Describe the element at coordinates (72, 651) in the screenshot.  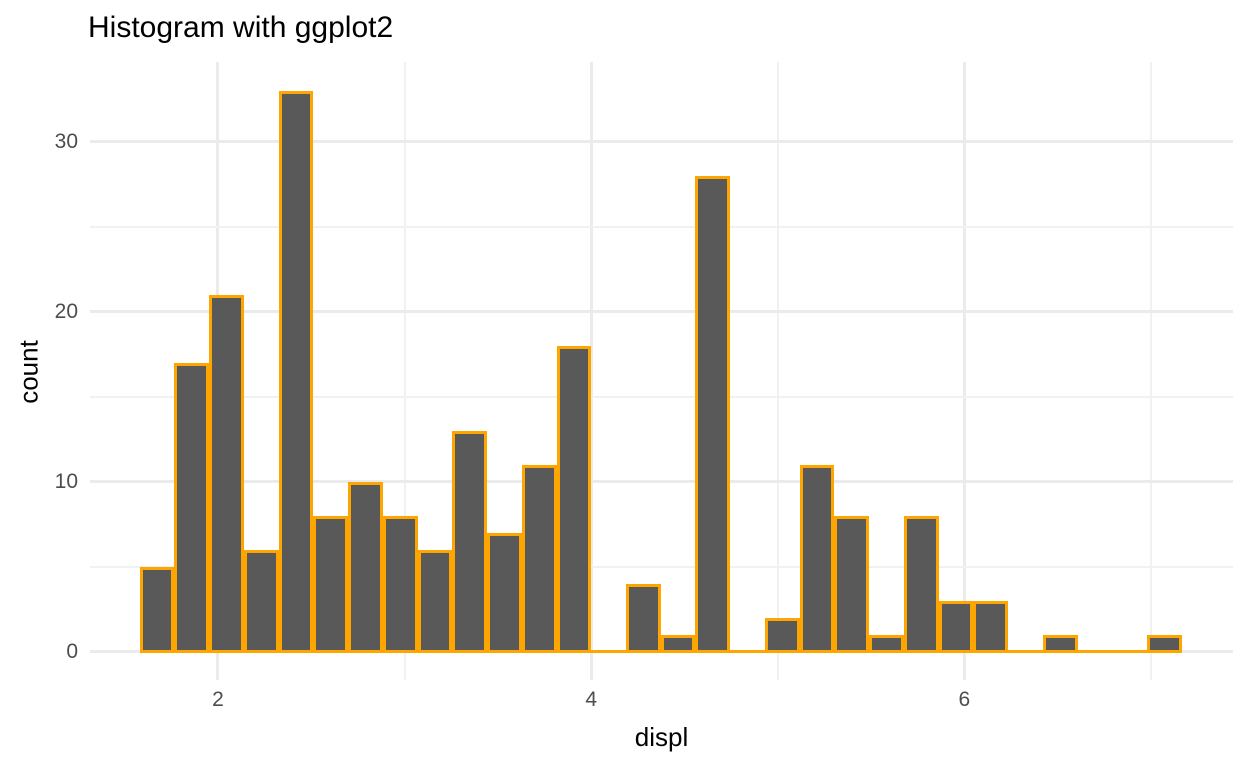
I see `y-tick-label: 0` at that location.